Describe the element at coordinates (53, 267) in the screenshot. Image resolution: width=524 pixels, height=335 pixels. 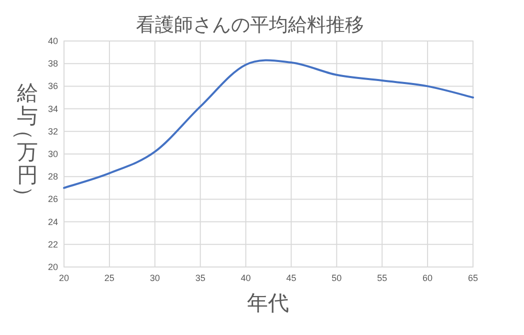
I see `y-tick-label: 20` at that location.